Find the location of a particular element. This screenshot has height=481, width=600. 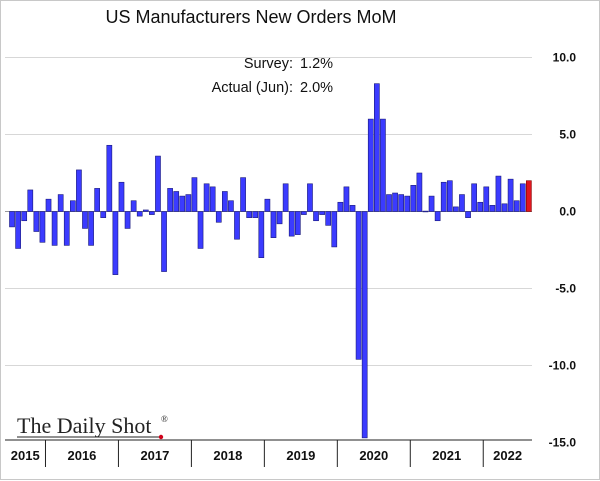

x-year-label: 2015 is located at coordinates (25, 455).